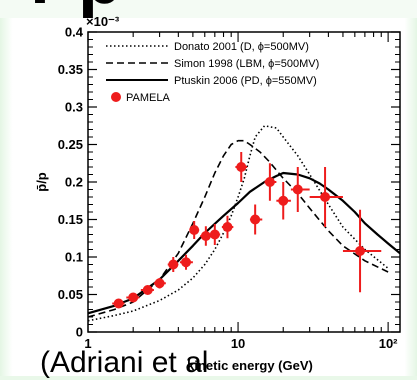 This screenshot has height=380, width=417. What do you see at coordinates (246, 64) in the screenshot?
I see `legend-label: Simon 1998 (LBM, ϕ=500MV)` at bounding box center [246, 64].